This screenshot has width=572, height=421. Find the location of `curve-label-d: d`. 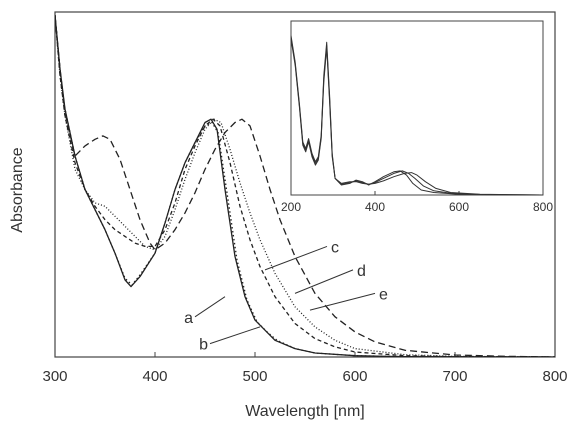

curve-label-d: d is located at coordinates (361, 271).